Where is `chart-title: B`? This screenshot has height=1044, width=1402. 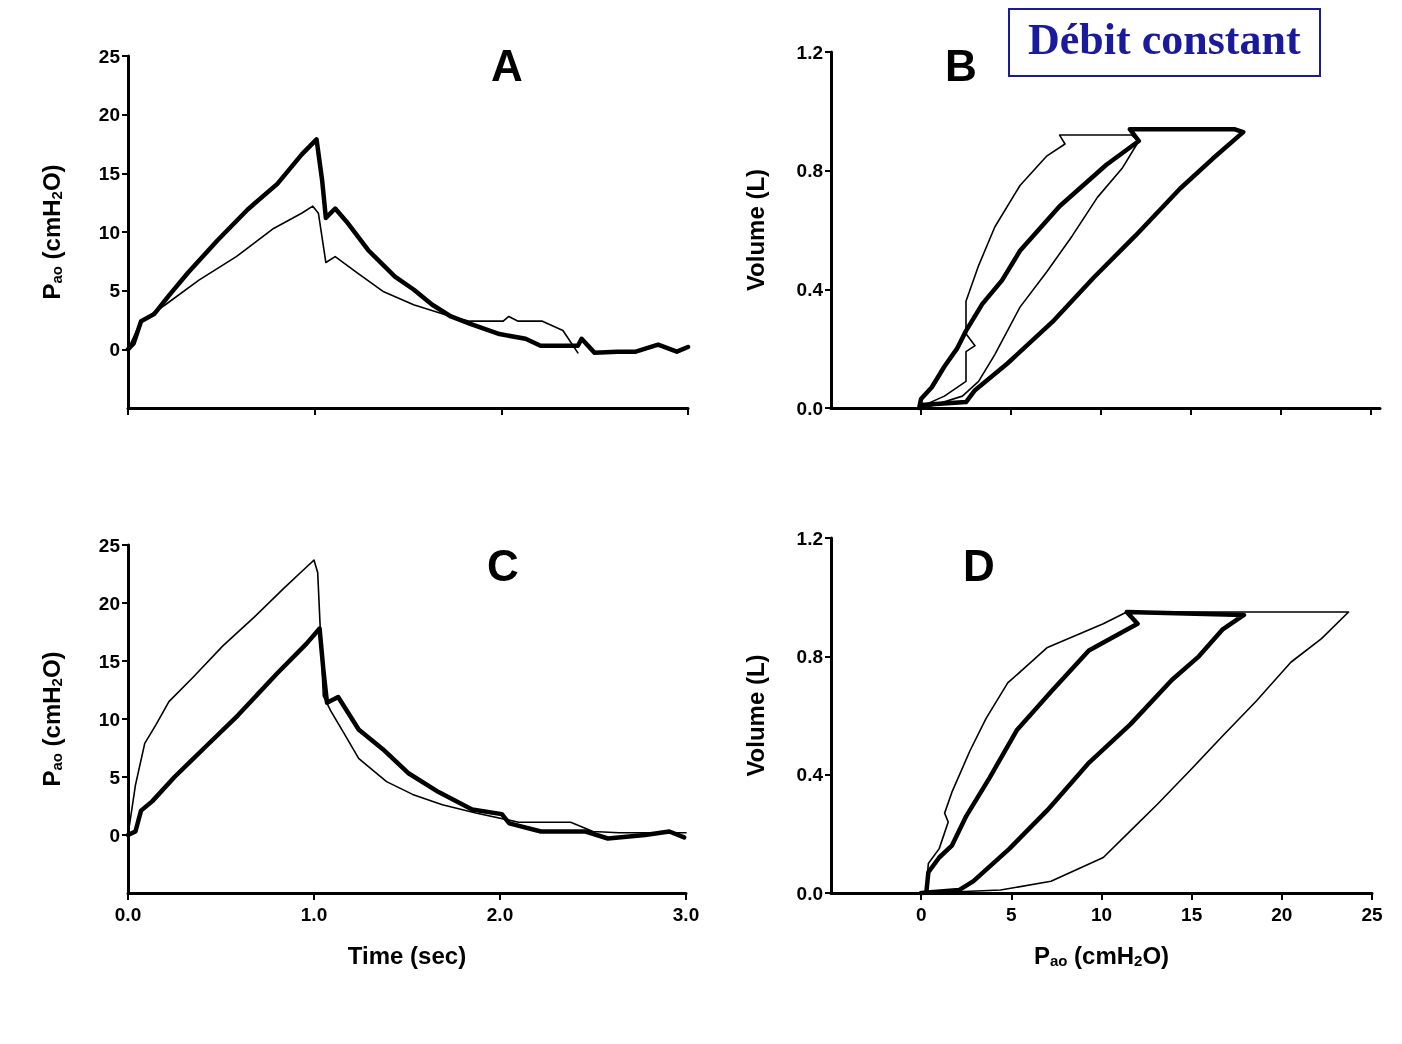
chart-title: B is located at coordinates (961, 65).